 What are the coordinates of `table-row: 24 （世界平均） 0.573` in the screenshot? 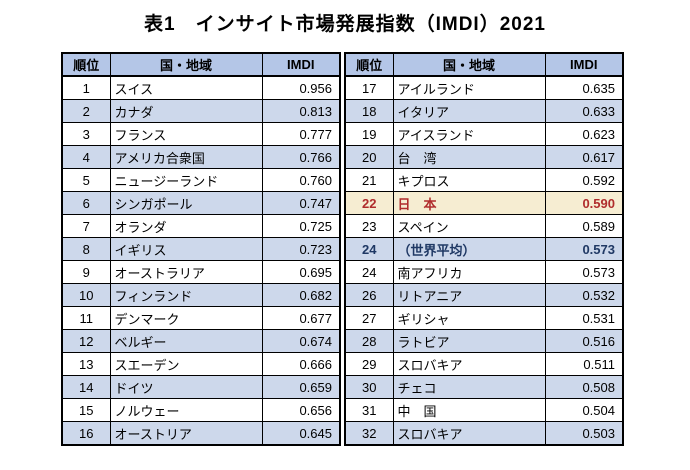 It's located at (484, 249).